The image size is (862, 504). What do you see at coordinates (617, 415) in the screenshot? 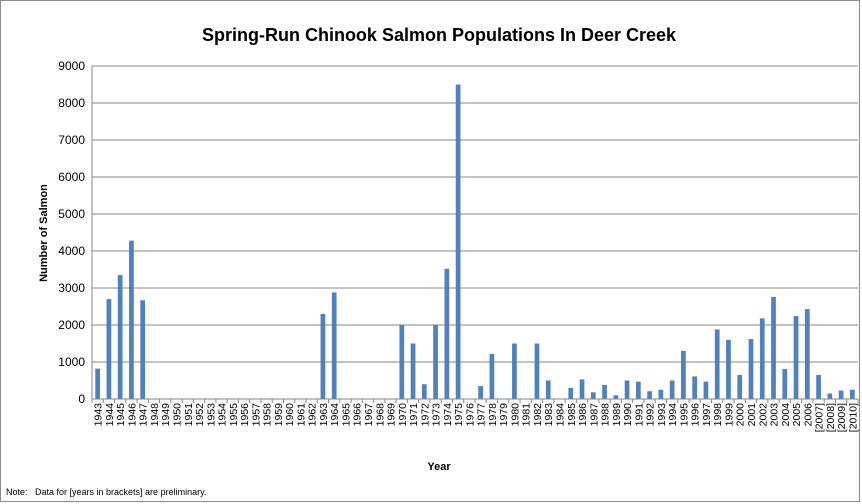
I see `x-tick-label: 1989` at bounding box center [617, 415].